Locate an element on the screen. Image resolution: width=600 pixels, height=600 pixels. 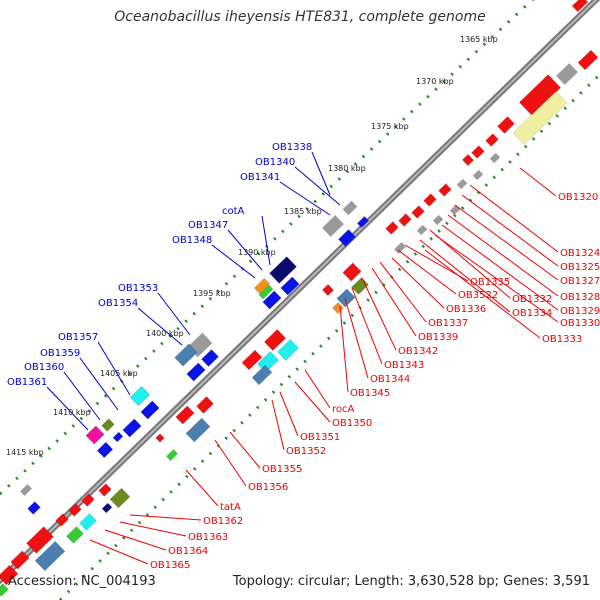
gene-label-minus: OB1355 is located at coordinates (282, 469).